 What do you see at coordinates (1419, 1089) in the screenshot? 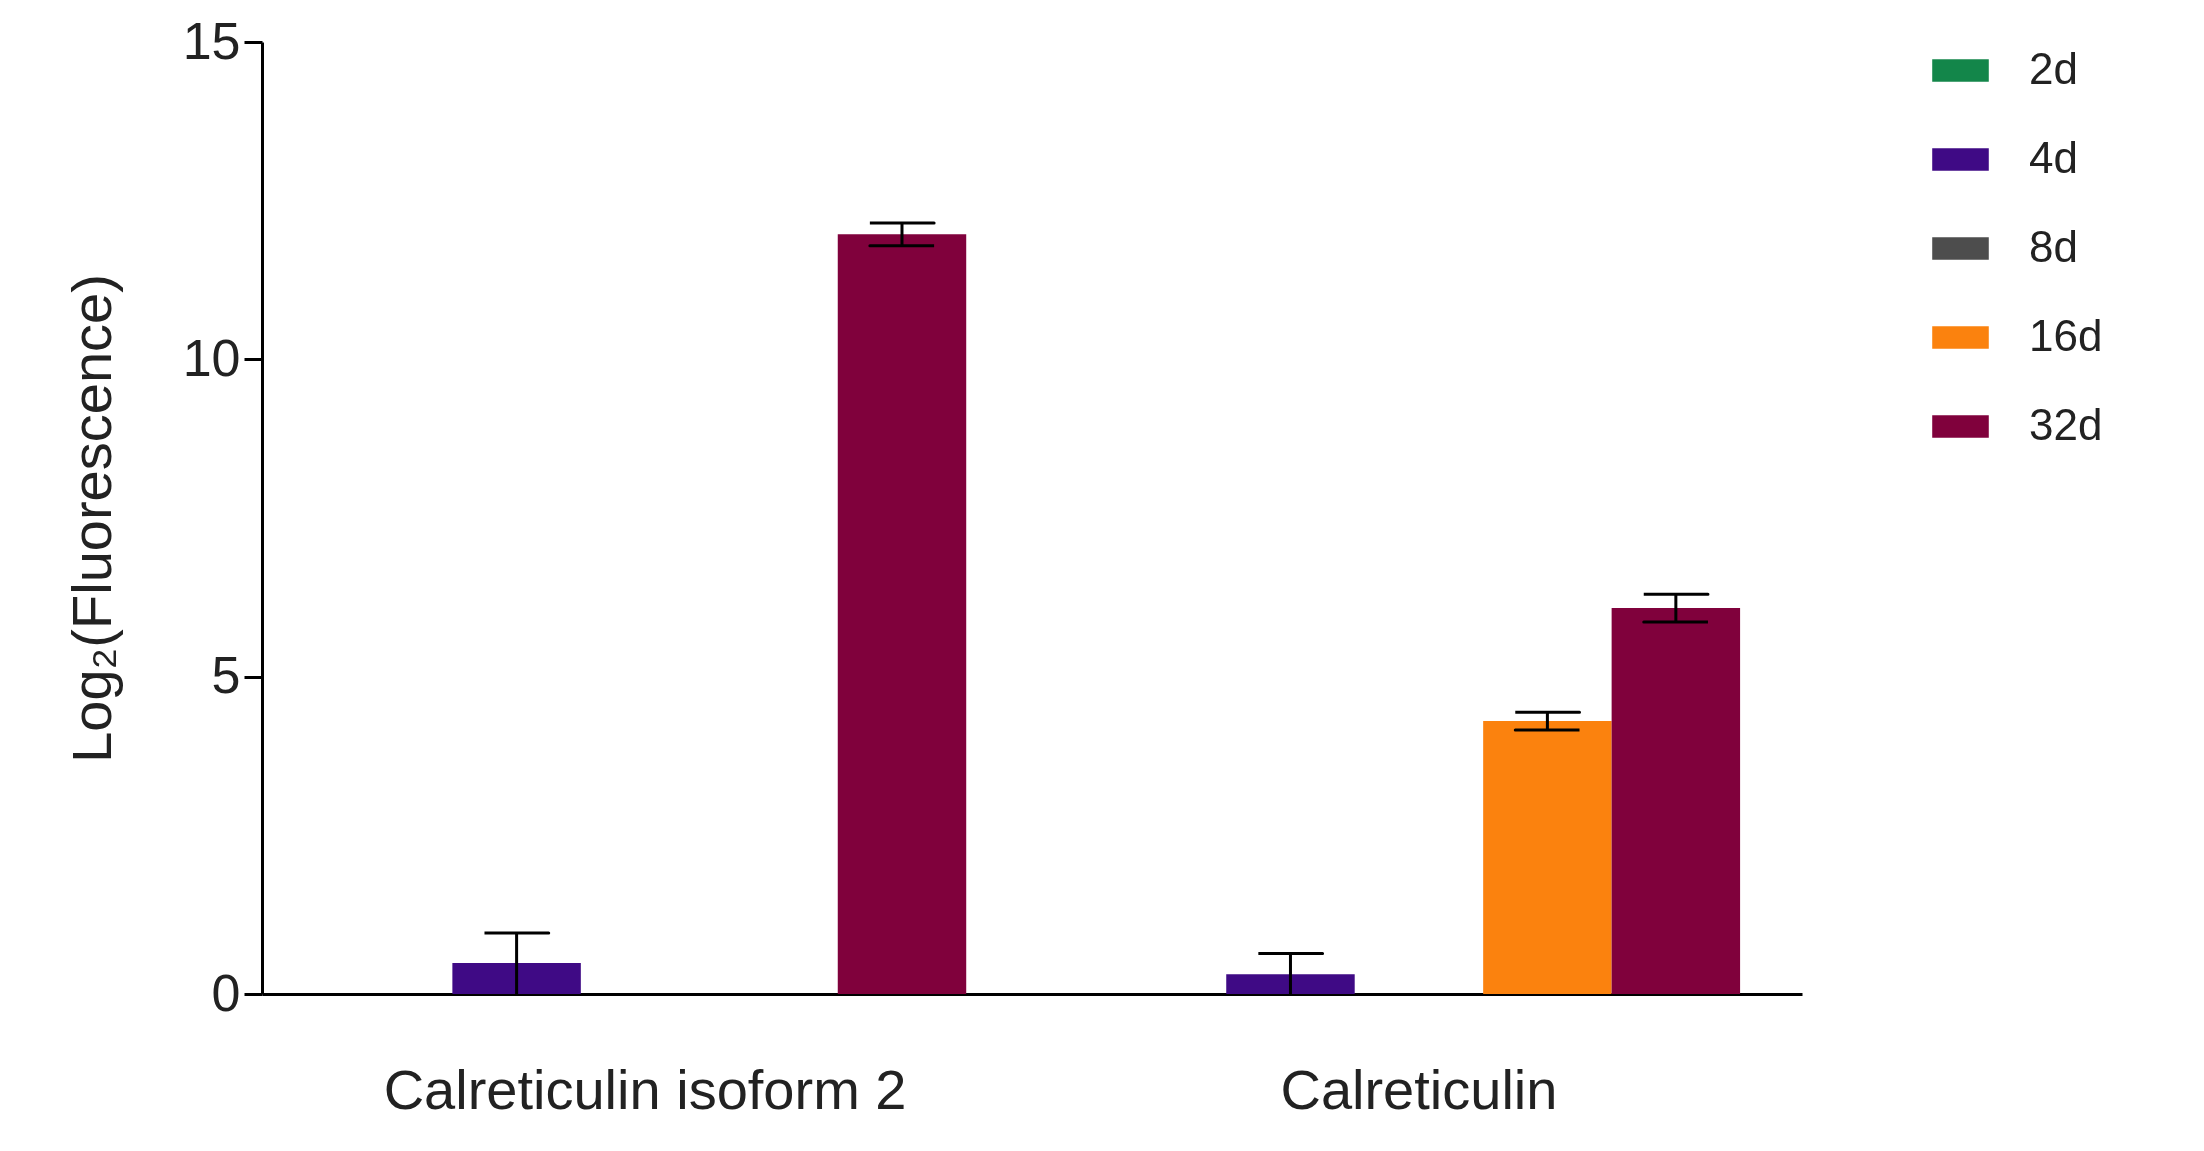
I see `x-tick-label: Calreticulin` at bounding box center [1419, 1089].